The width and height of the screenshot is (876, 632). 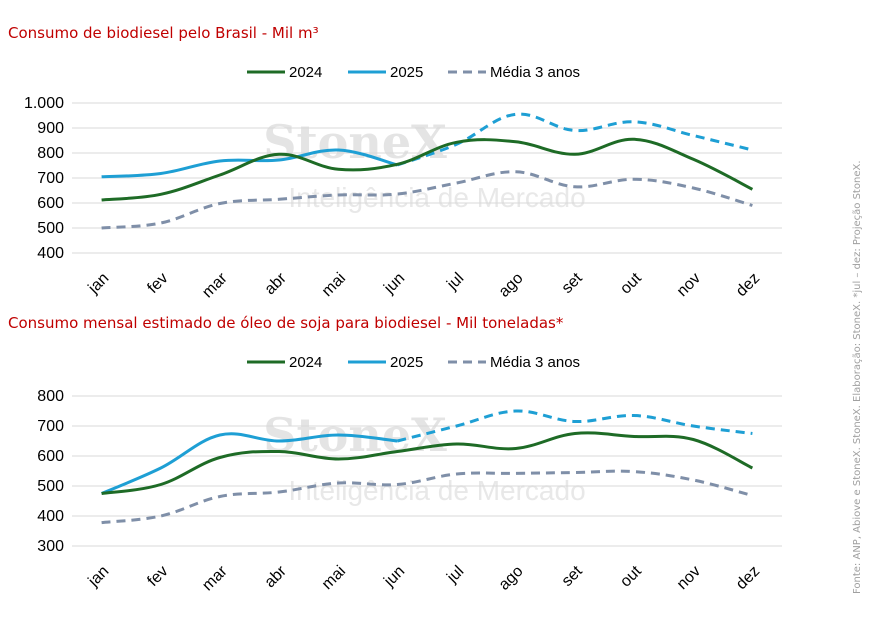 I want to click on y-tick-label: 300, so click(x=50, y=546).